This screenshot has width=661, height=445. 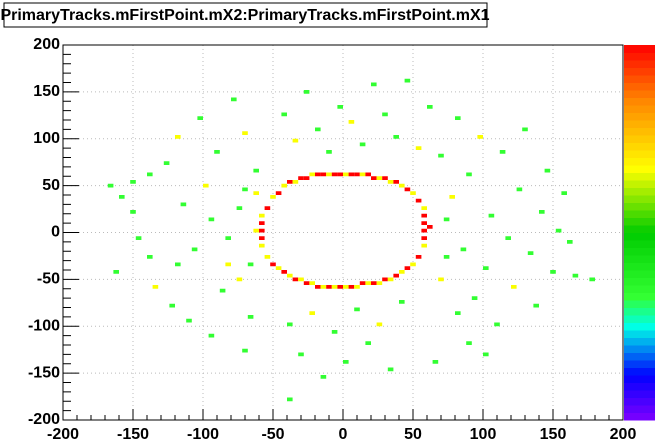 What do you see at coordinates (343, 434) in the screenshot?
I see `x-tick-label: 0` at bounding box center [343, 434].